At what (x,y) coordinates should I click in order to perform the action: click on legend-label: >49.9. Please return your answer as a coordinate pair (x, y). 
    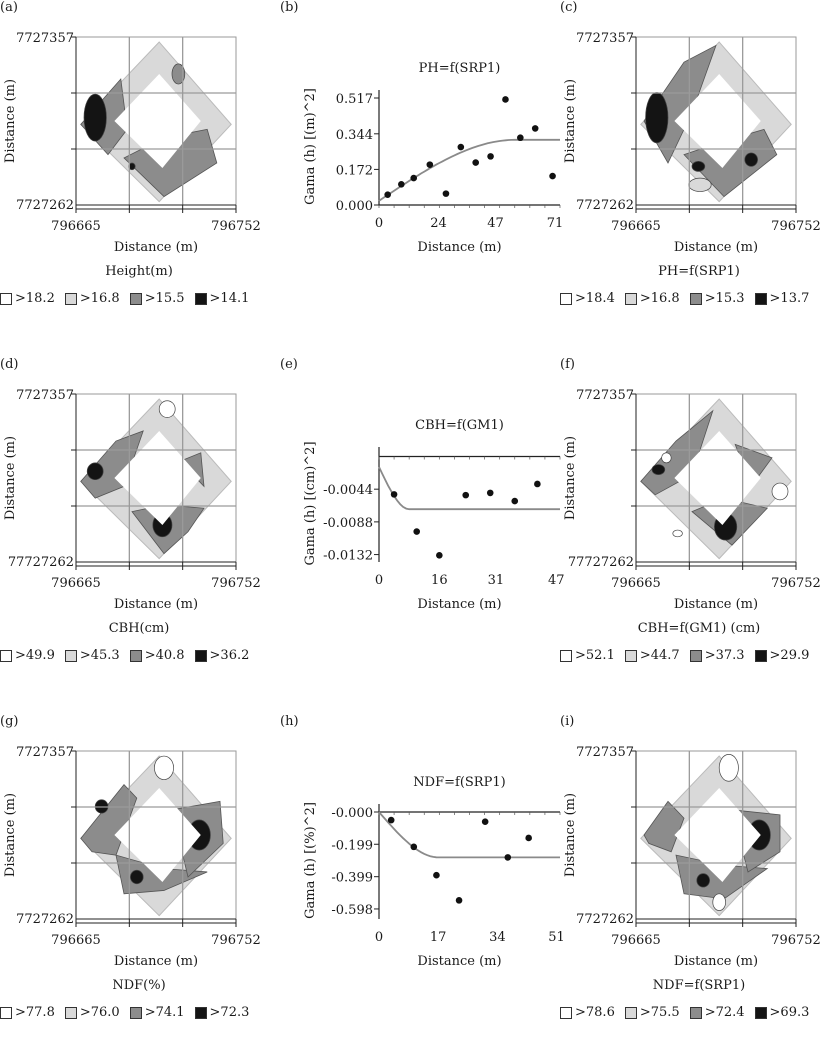
    Looking at the image, I should click on (35, 655).